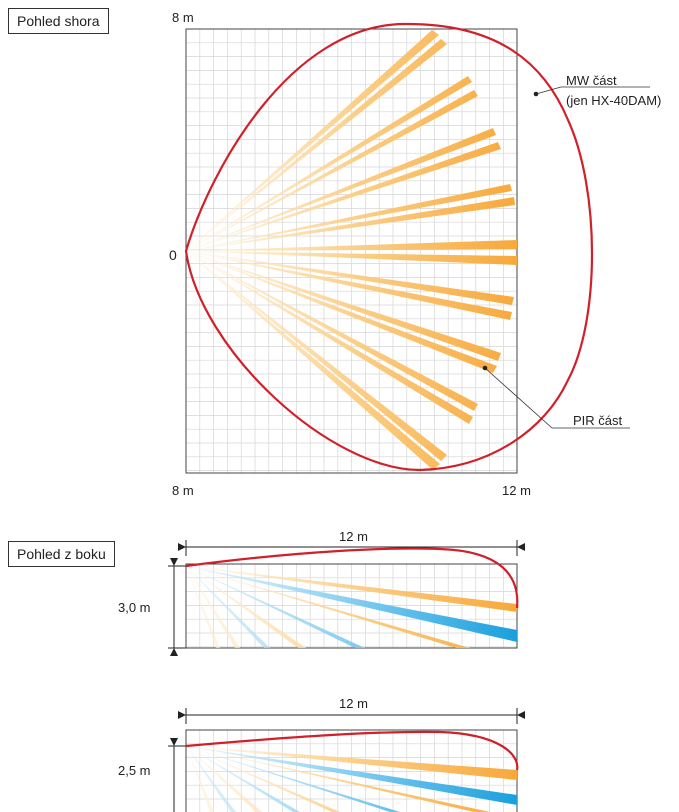 The width and height of the screenshot is (679, 812). I want to click on mw-callout-leader, so click(548, 90).